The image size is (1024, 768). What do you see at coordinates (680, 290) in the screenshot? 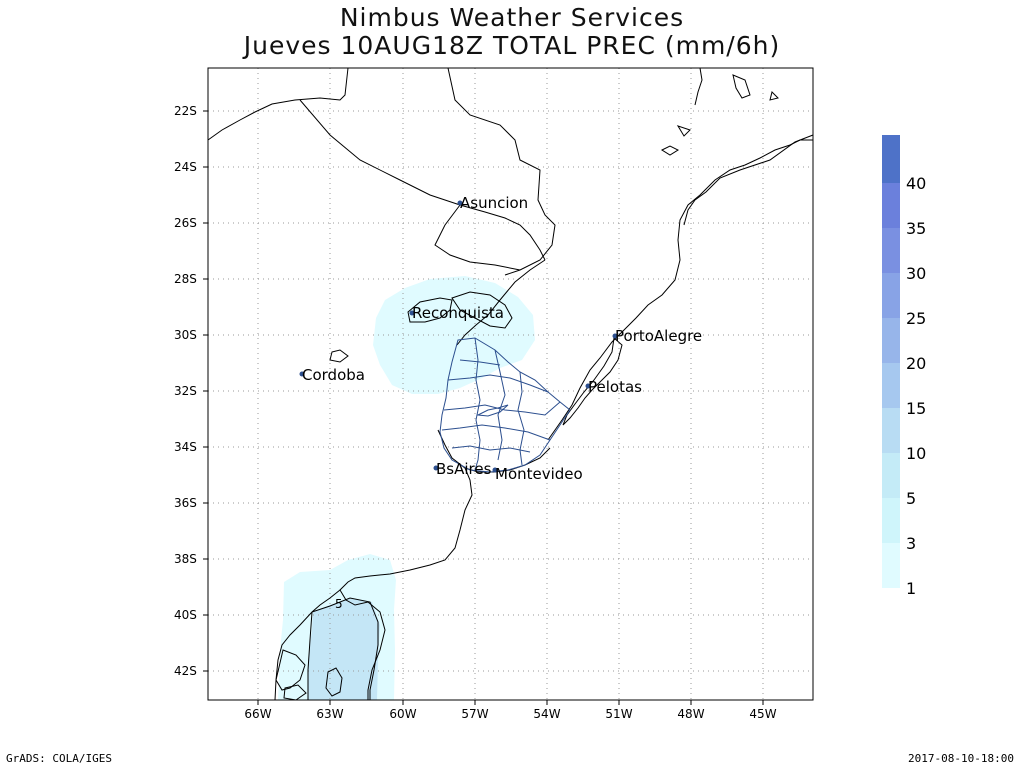
I see `coast-brazil-south` at bounding box center [680, 290].